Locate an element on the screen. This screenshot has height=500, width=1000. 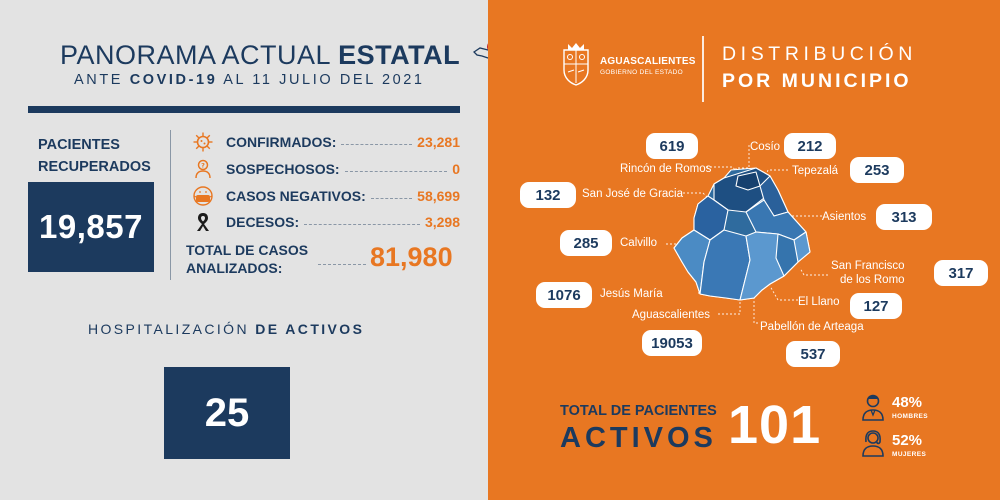
page-title: PANORAMA ACTUAL ESTATAL is located at coordinates (286, 54).